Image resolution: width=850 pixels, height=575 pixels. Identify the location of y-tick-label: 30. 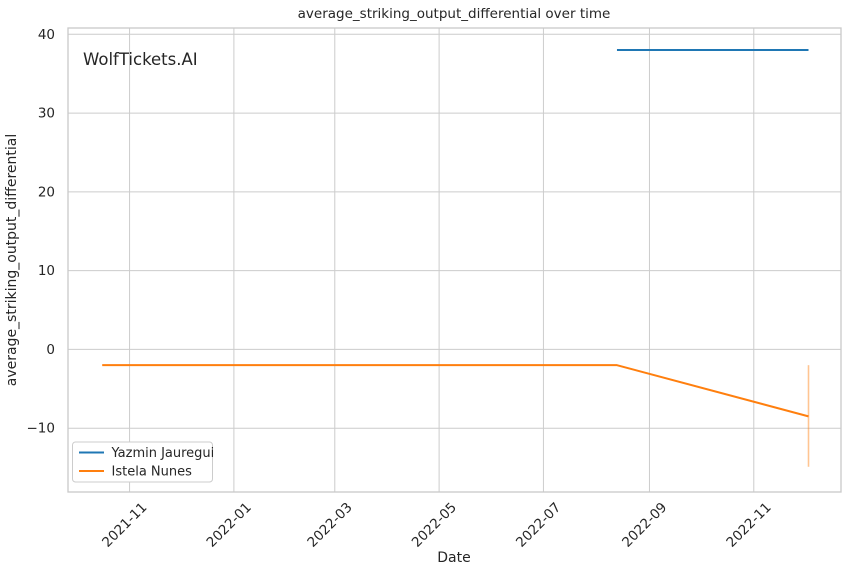
(46, 114).